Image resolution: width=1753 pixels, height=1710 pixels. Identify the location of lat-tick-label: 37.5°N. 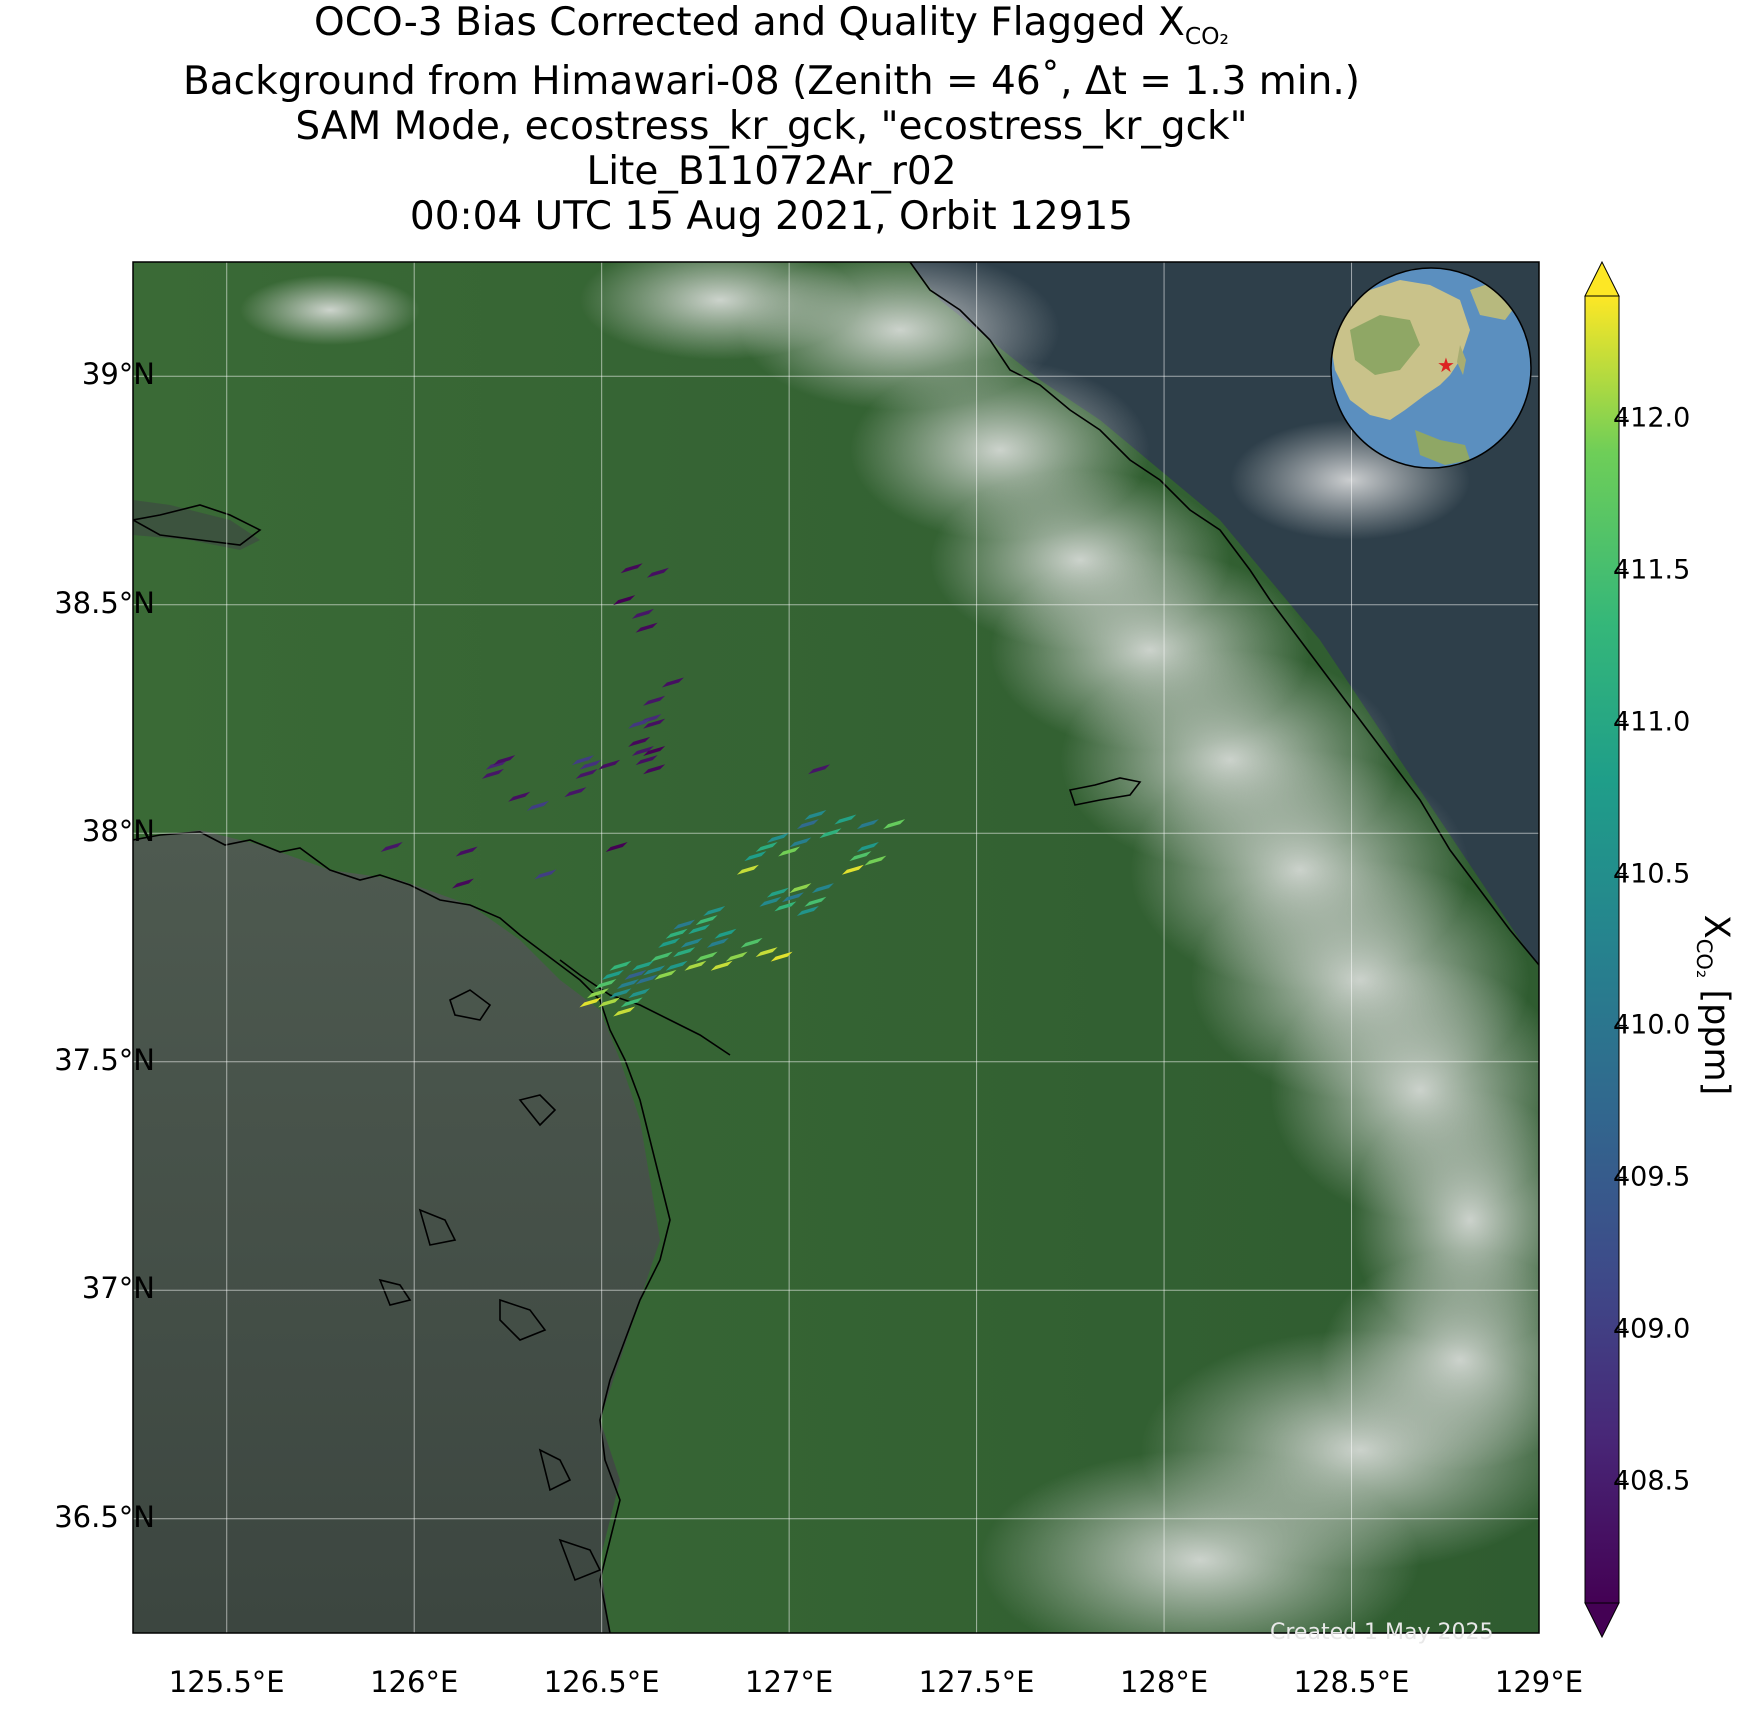
(104, 1059).